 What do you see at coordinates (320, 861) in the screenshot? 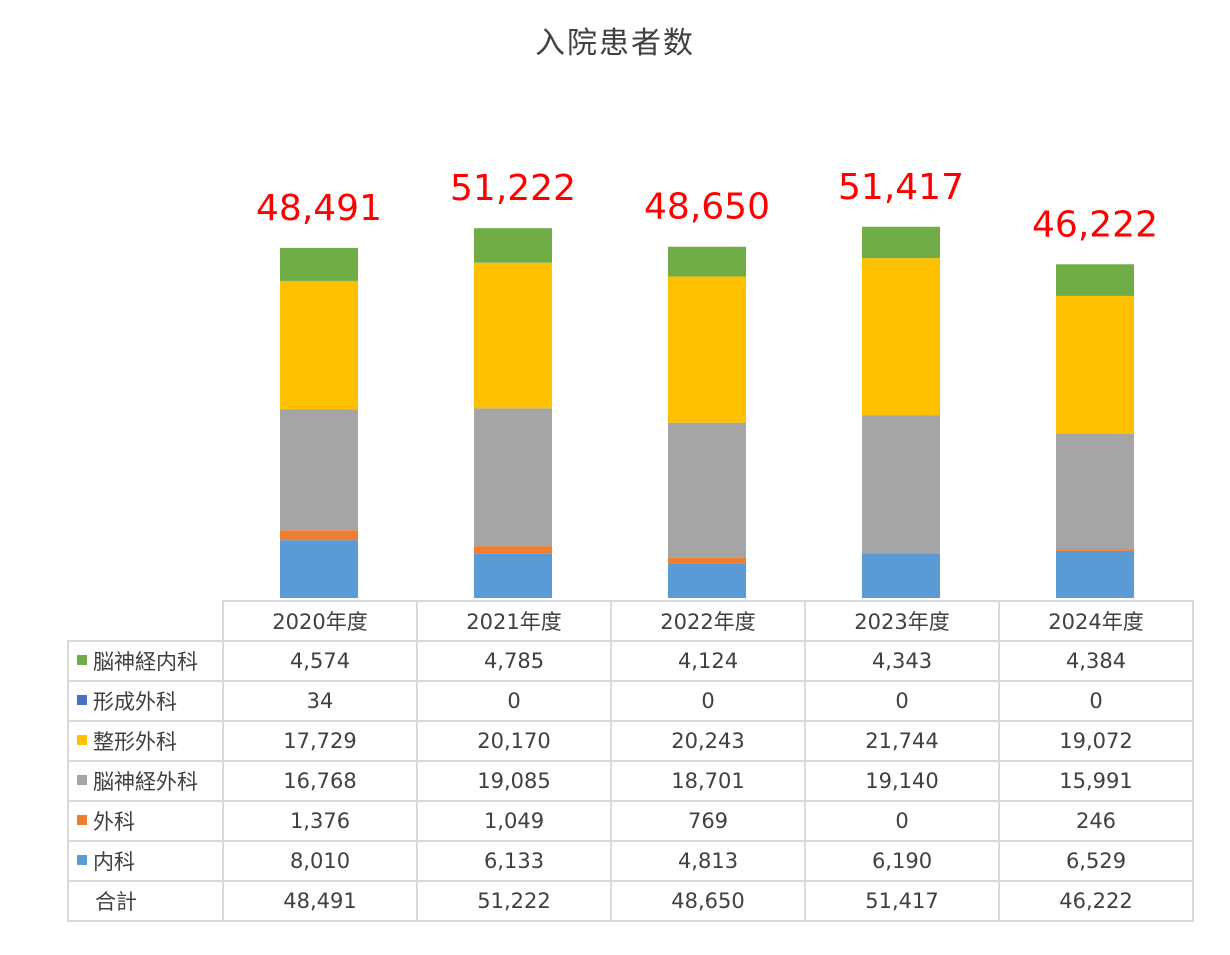
I see `table-cell: 8,010` at bounding box center [320, 861].